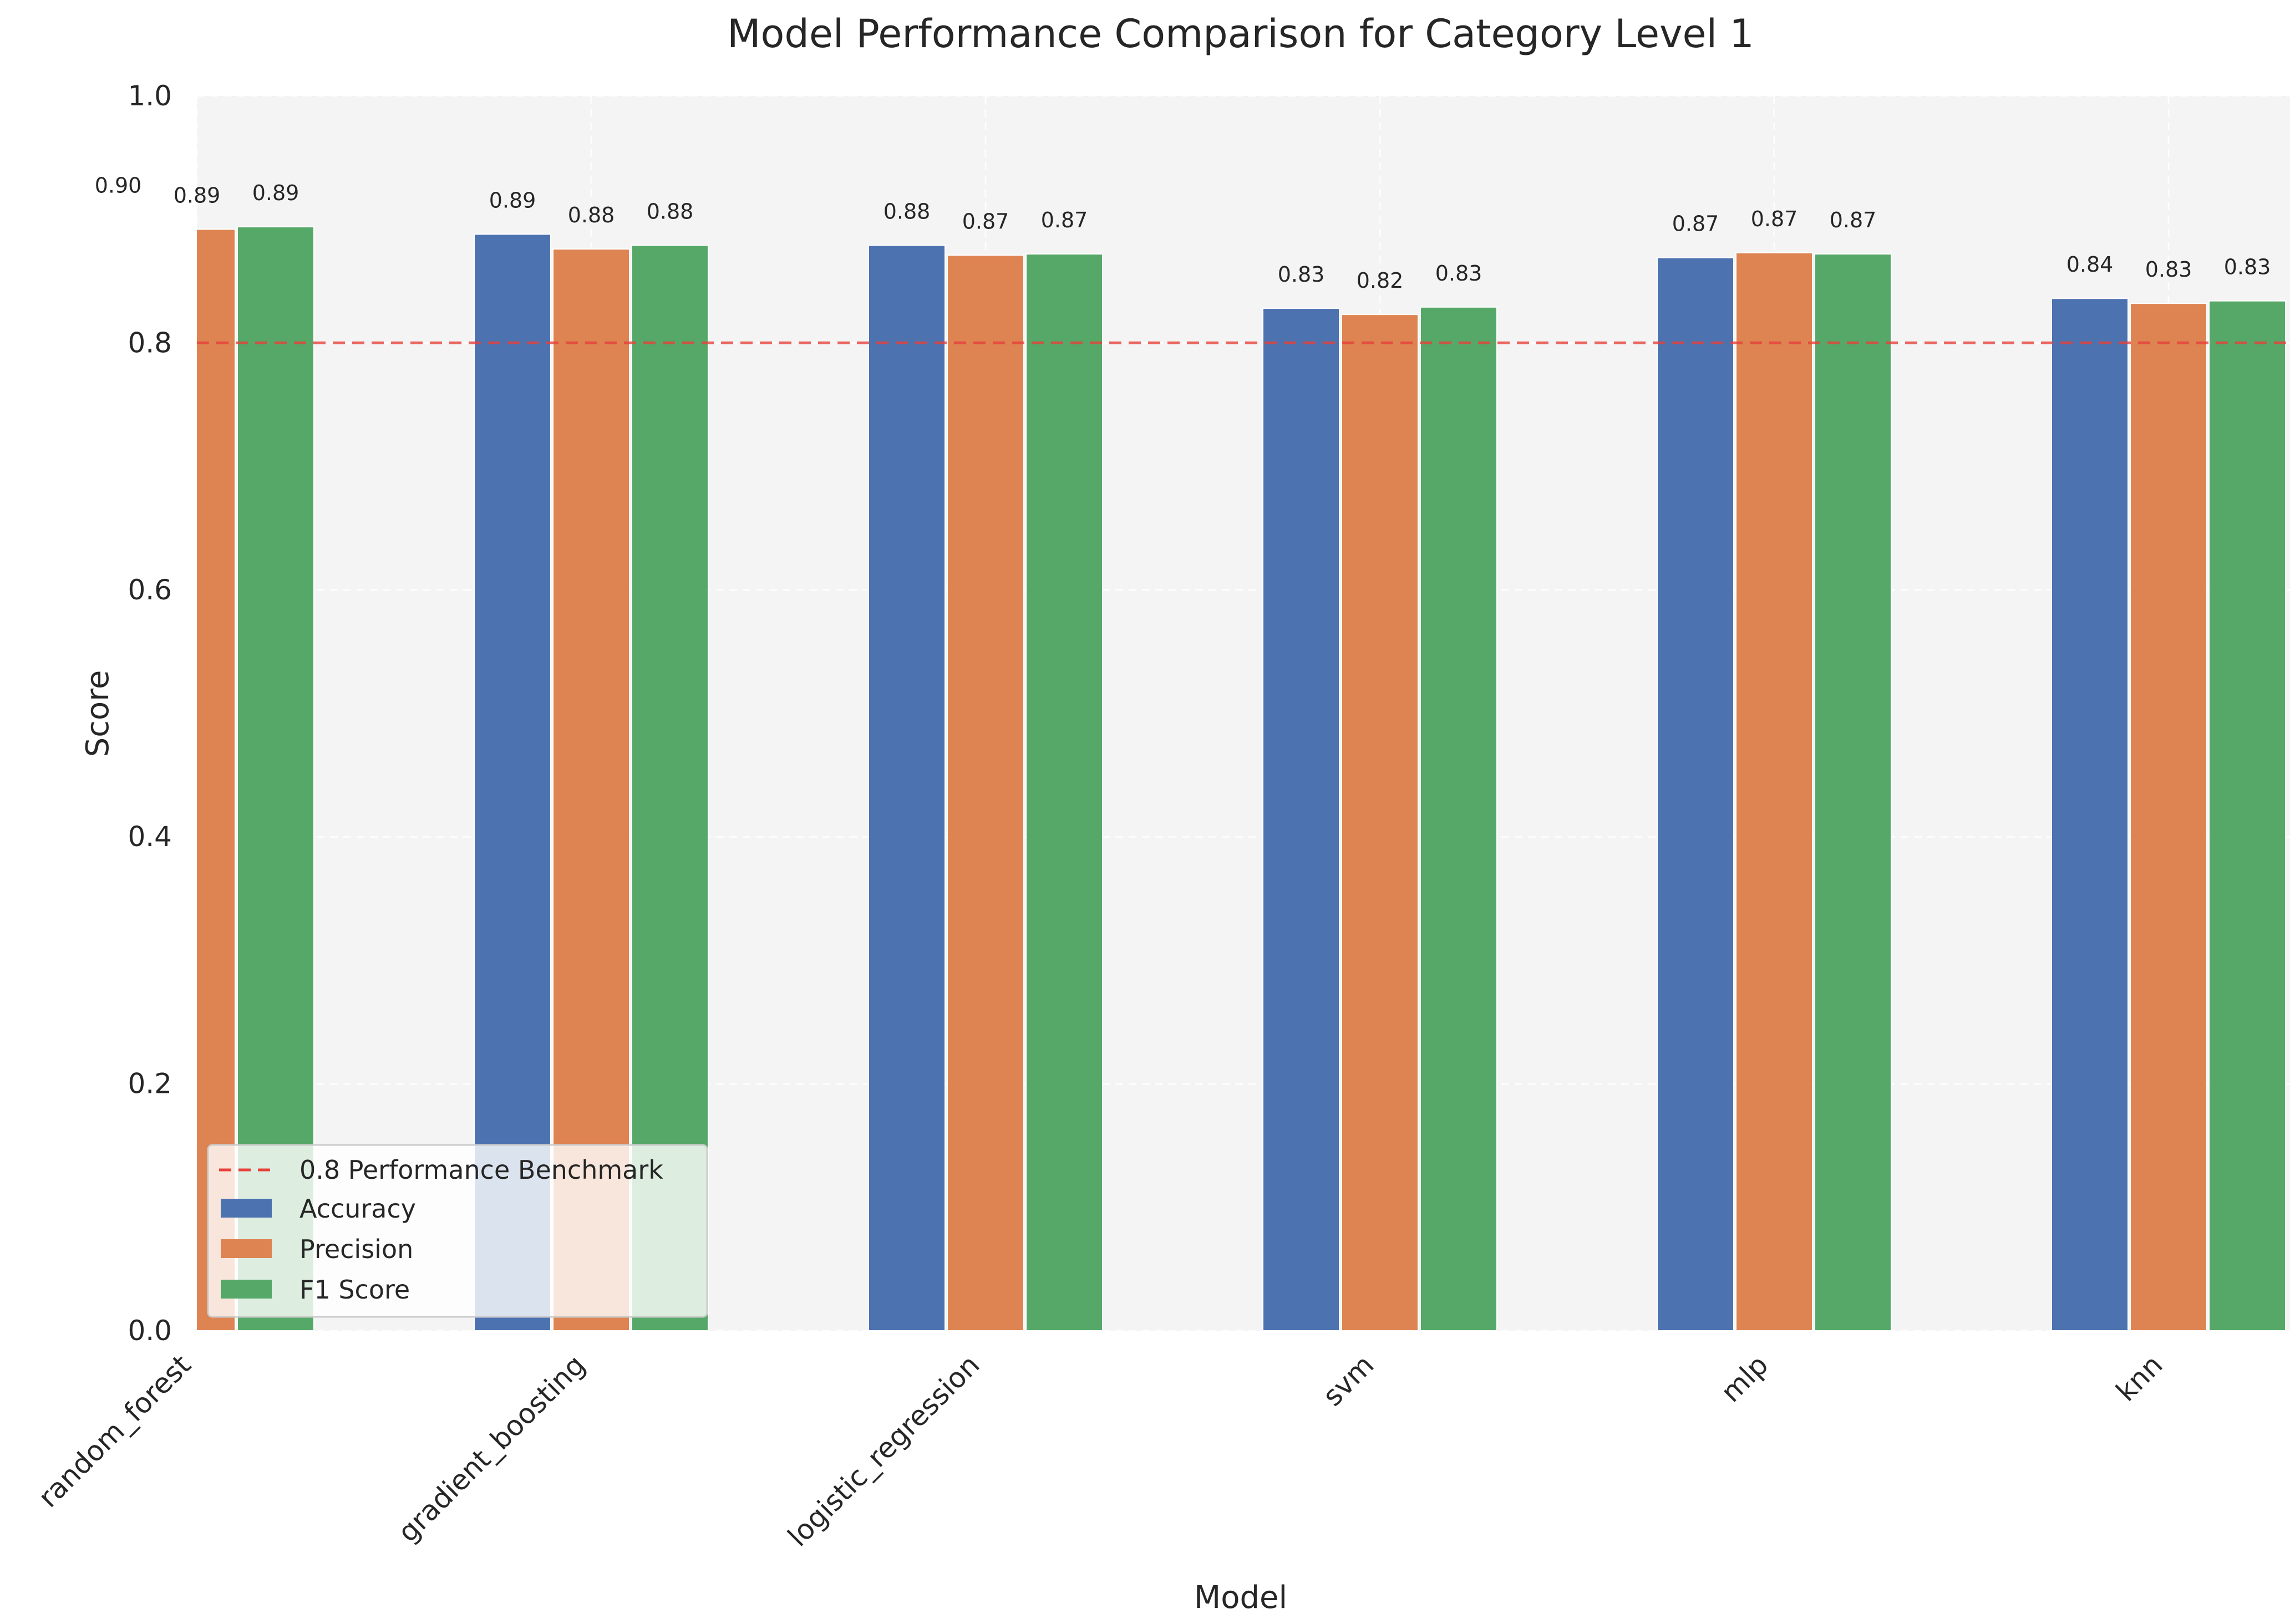 The image size is (2290, 1624). What do you see at coordinates (150, 837) in the screenshot?
I see `y-tick-label: 0.4` at bounding box center [150, 837].